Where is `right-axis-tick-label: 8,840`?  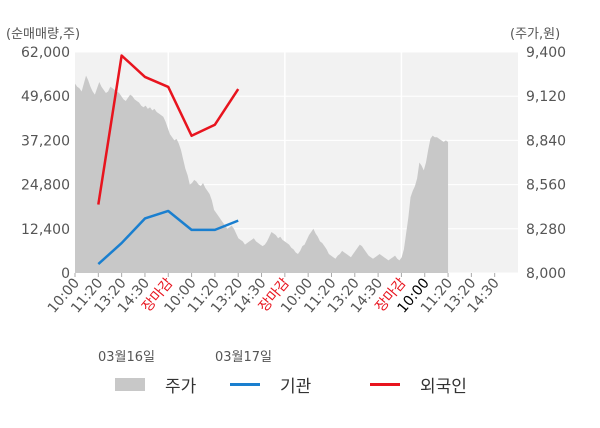 right-axis-tick-label: 8,840 is located at coordinates (546, 141).